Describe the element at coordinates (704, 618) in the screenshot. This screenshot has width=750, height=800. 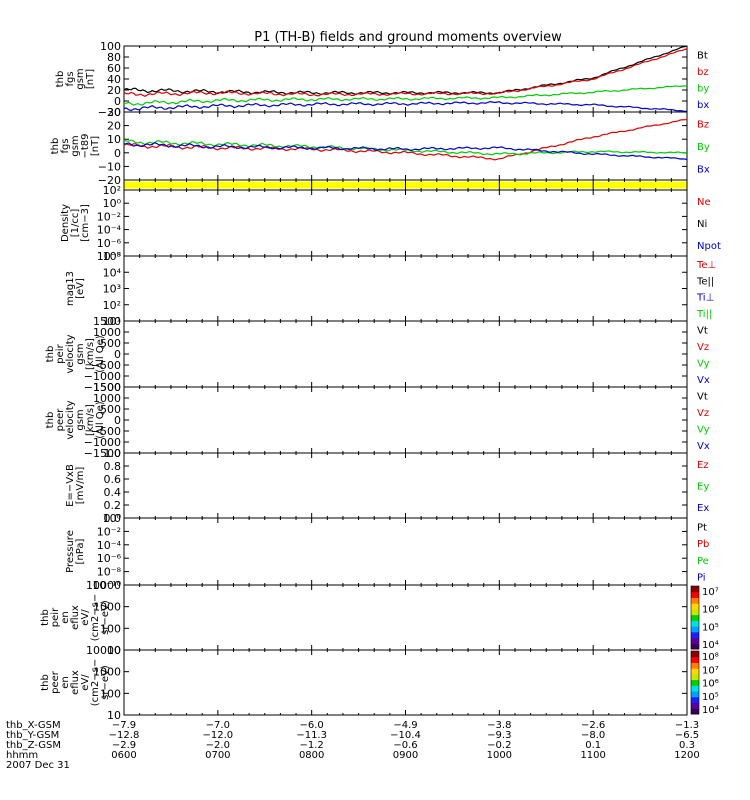
I see `colorbar: 10⁴ 10⁵ 10⁶ 10⁷` at that location.